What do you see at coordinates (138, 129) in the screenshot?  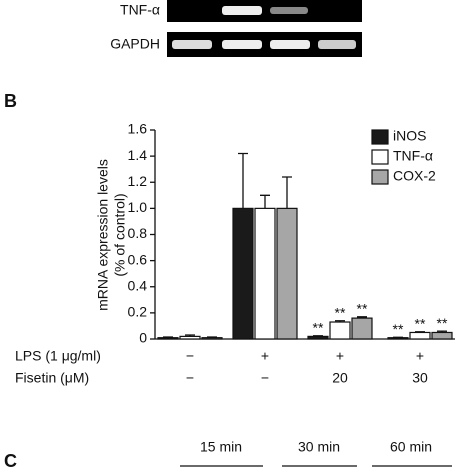 I see `y-tick-label: 1.6` at bounding box center [138, 129].